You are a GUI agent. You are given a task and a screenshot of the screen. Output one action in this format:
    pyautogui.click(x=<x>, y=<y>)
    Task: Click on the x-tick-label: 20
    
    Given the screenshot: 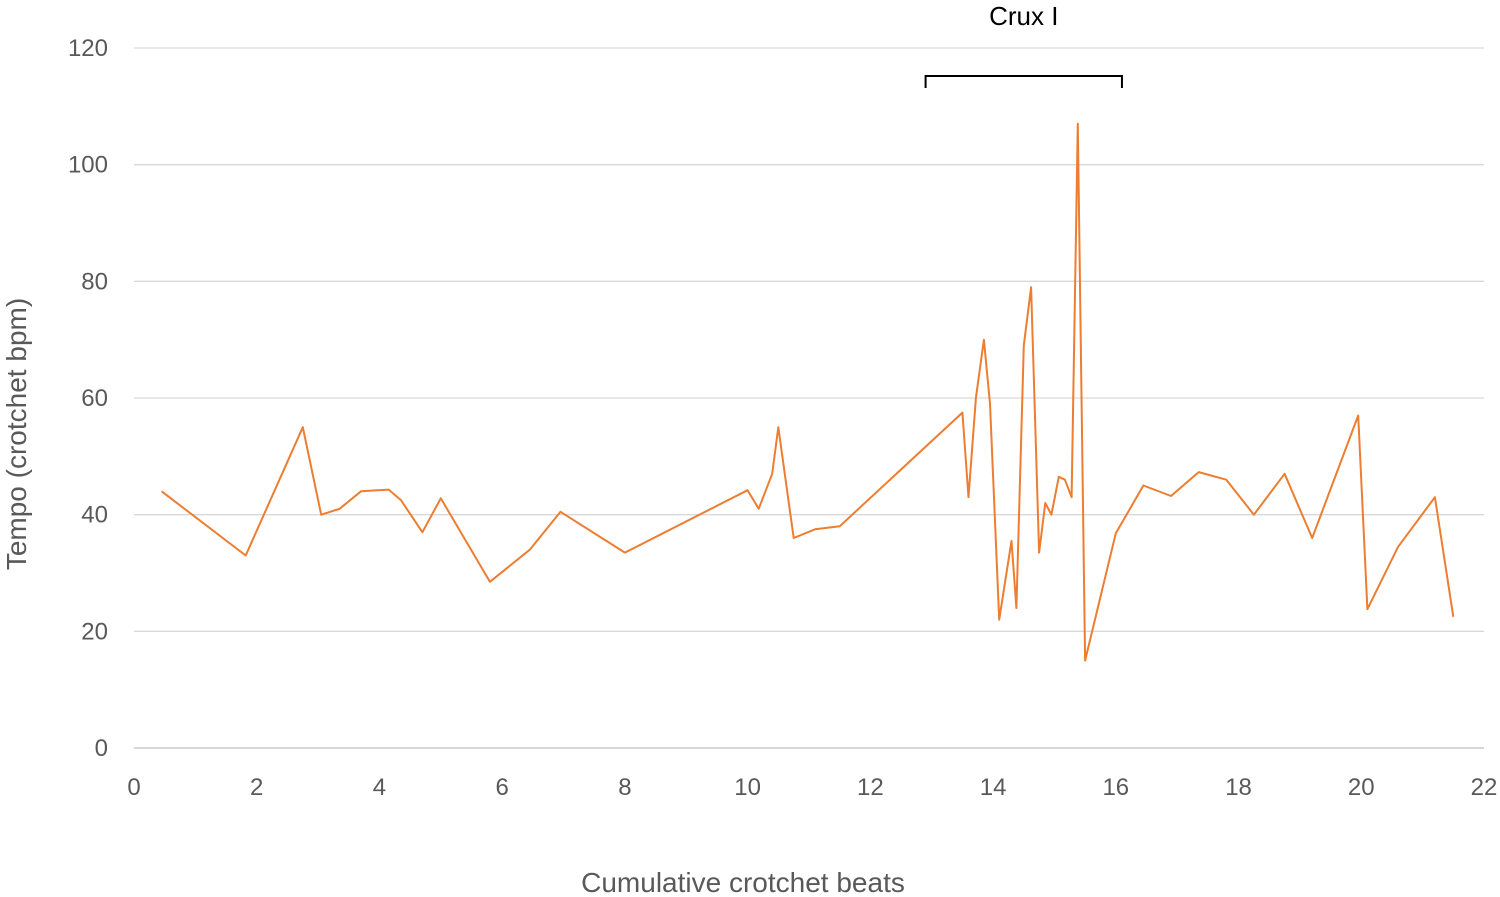 What is the action you would take?
    pyautogui.click(x=1361, y=787)
    